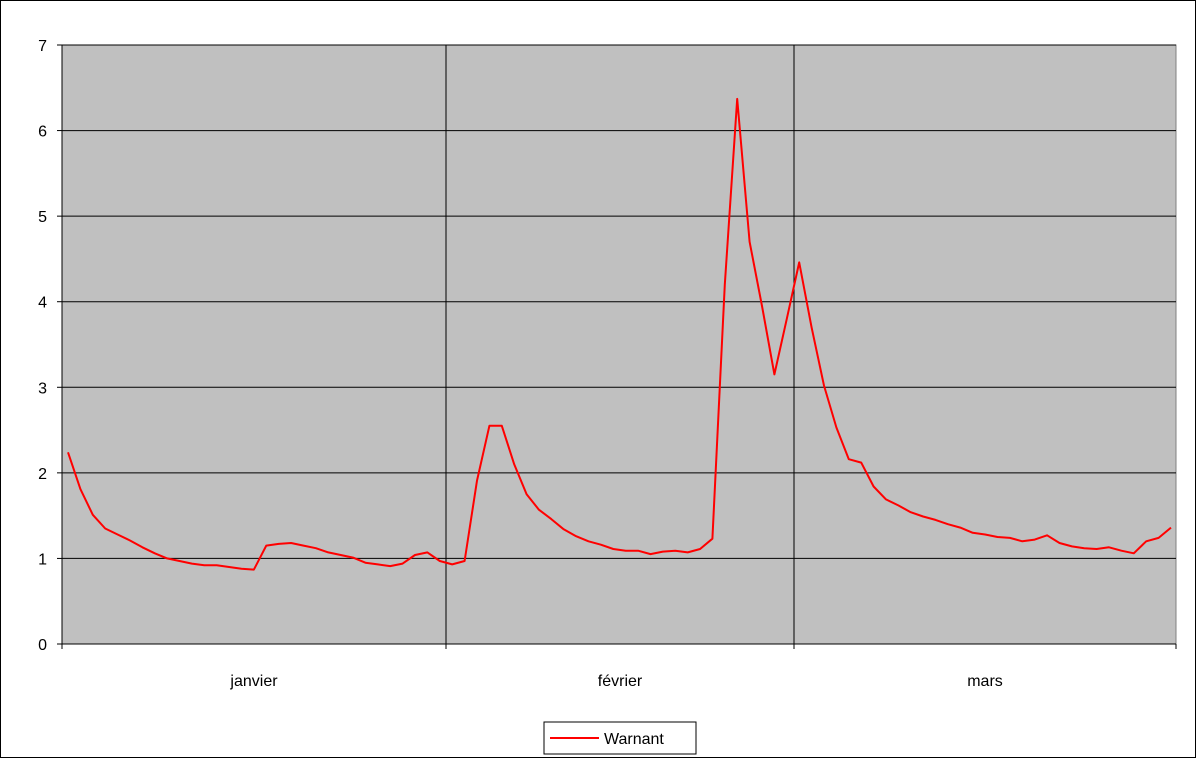 The image size is (1196, 762). I want to click on x-category-label: mars, so click(985, 681).